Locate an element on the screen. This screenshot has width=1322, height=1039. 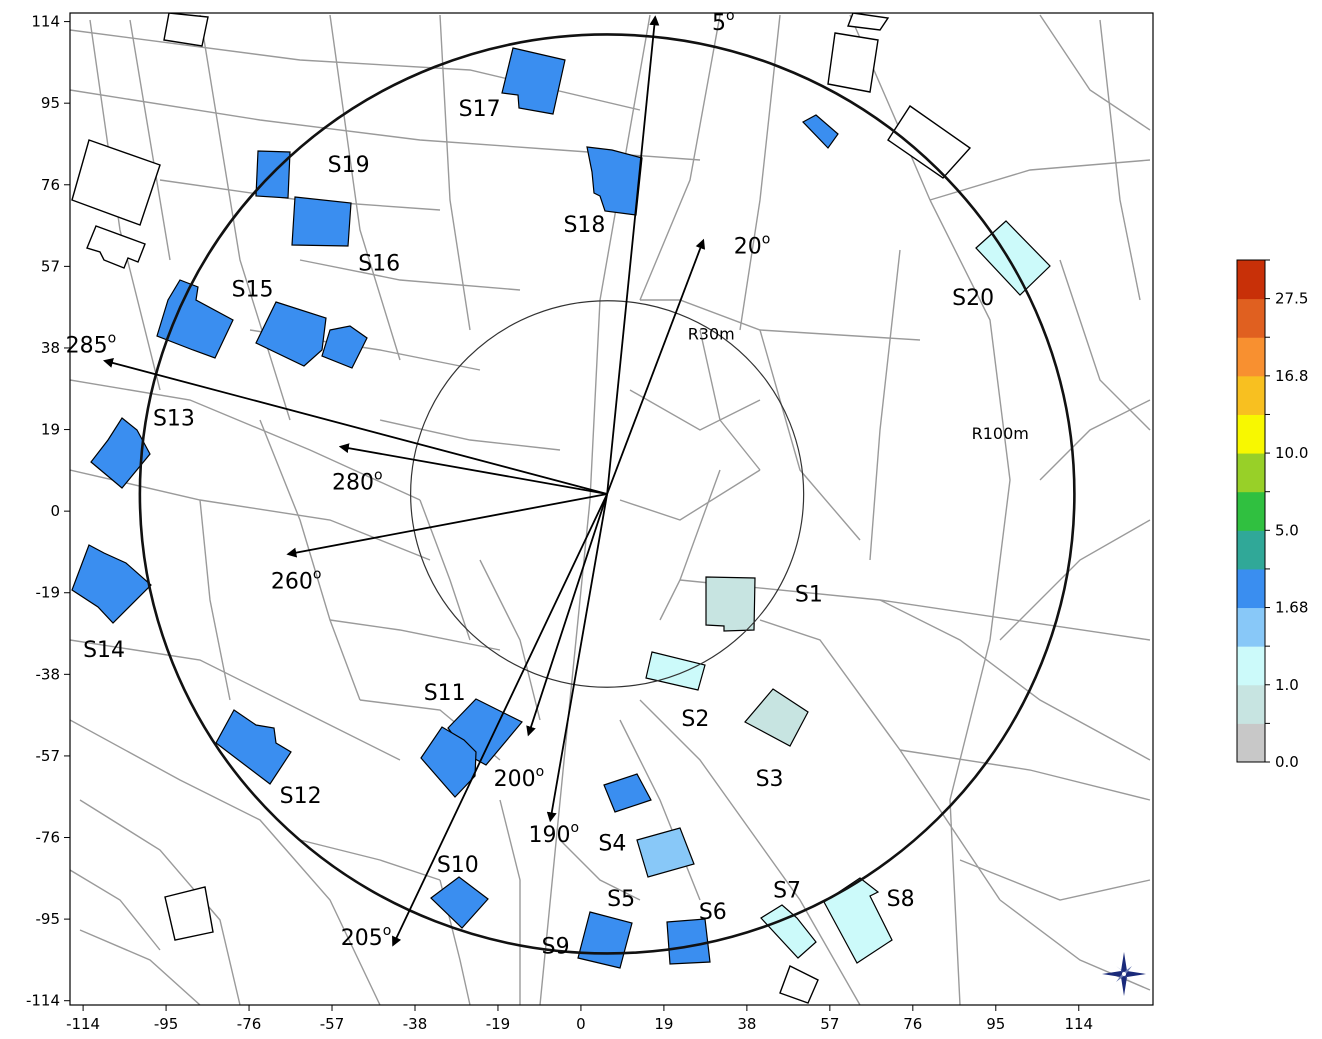
site-label-s8: S8 is located at coordinates (901, 899).